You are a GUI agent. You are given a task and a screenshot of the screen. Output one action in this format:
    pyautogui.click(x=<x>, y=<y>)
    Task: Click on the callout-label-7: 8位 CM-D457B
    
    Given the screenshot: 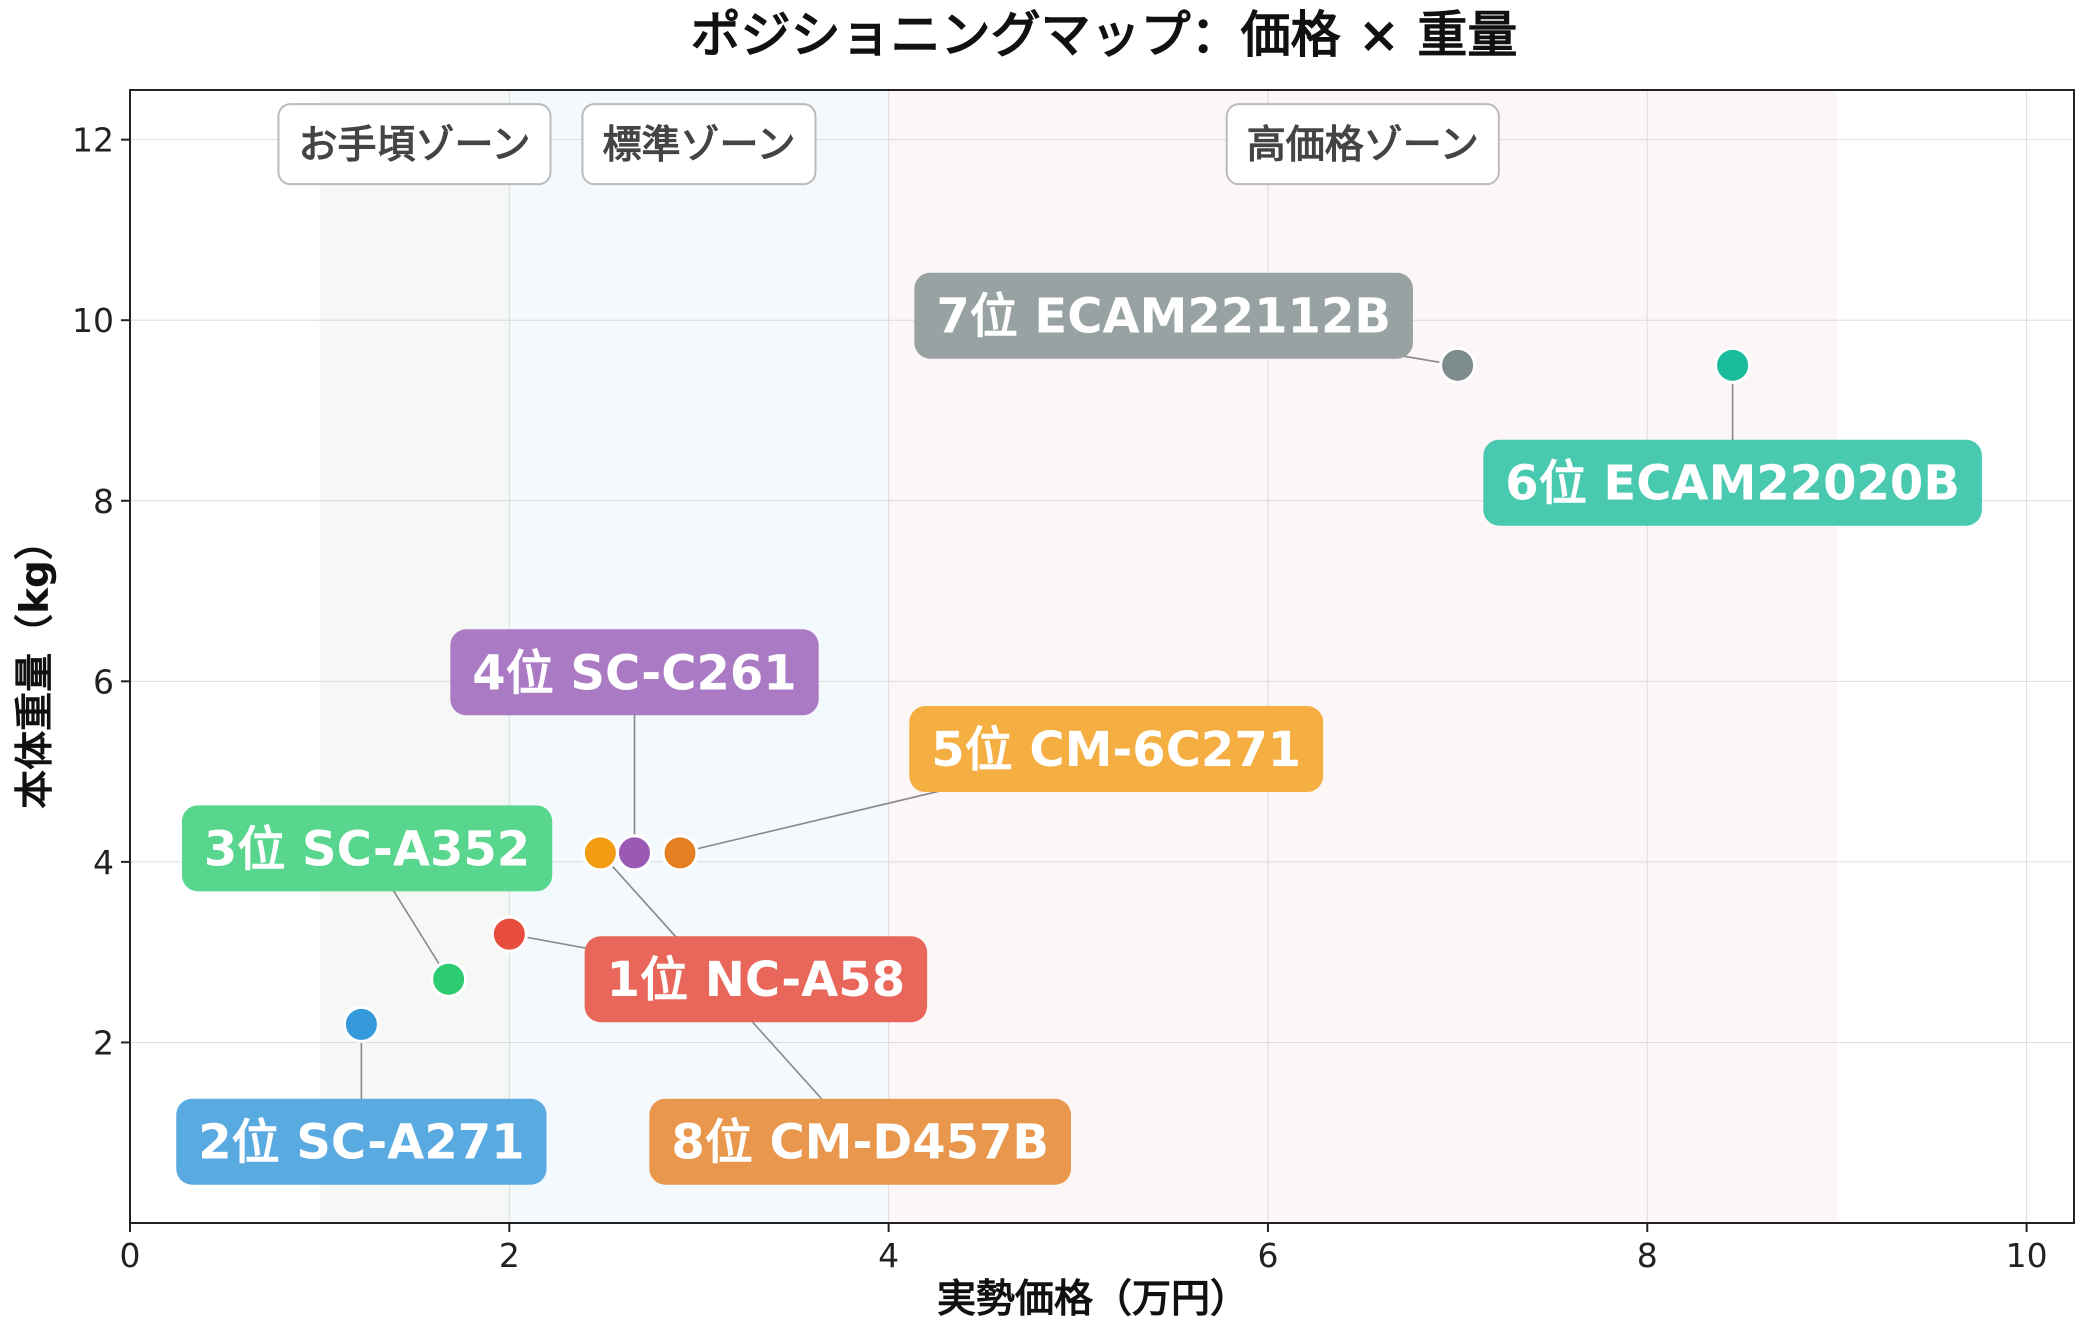 What is the action you would take?
    pyautogui.click(x=860, y=1143)
    